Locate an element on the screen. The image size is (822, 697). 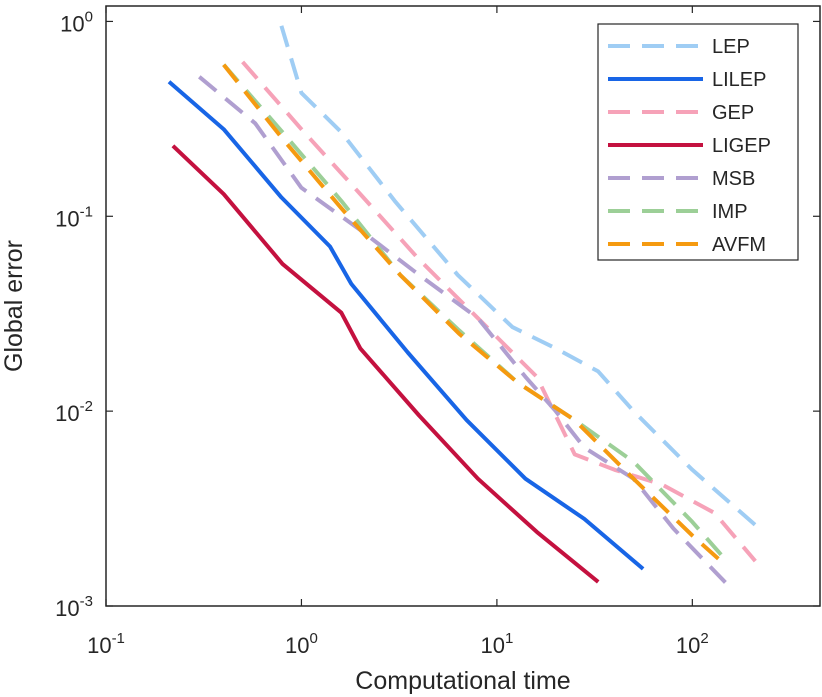
legend: LEP LILEP GEP LIGEP MSB IMP AVFM is located at coordinates (698, 142).